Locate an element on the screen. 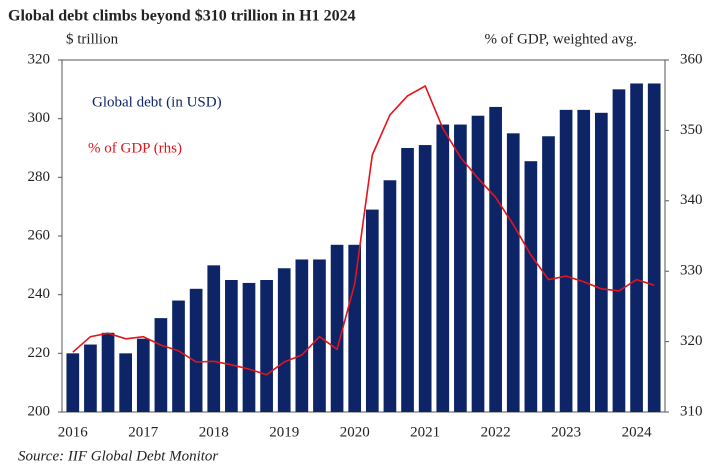 This screenshot has height=472, width=722. y2-tick-label: 340 is located at coordinates (691, 200).